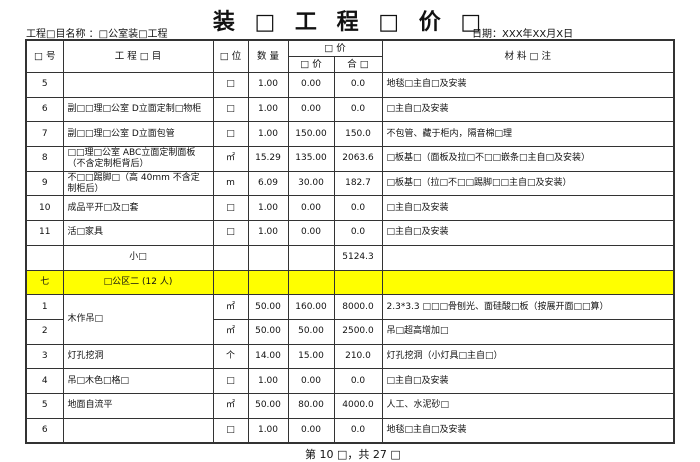 This screenshot has width=700, height=462. Describe the element at coordinates (230, 257) in the screenshot. I see `unit-cell` at that location.